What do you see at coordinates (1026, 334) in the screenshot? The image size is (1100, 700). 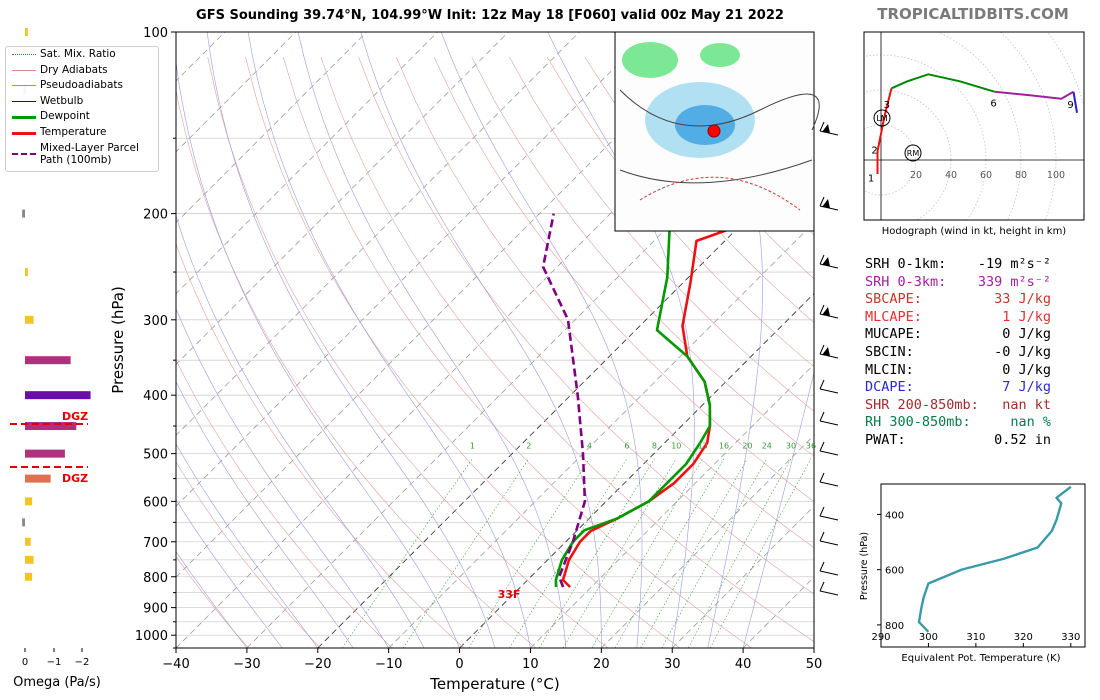 I see `index-value: 0 J/kg` at bounding box center [1026, 334].